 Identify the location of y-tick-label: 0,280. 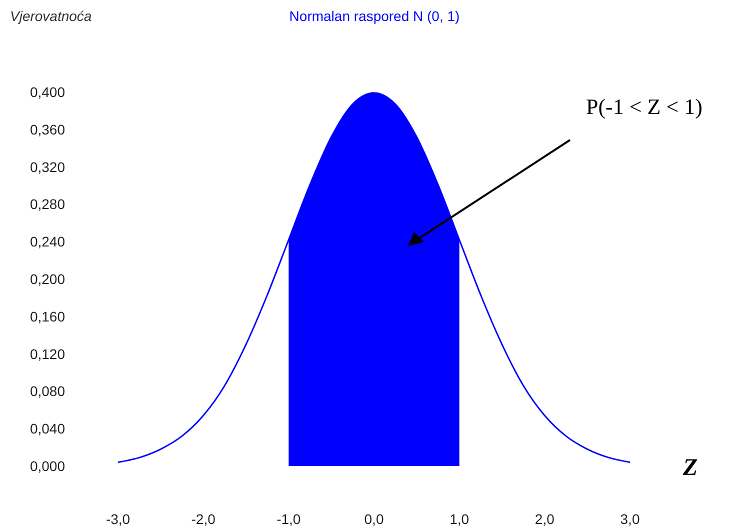
(48, 204).